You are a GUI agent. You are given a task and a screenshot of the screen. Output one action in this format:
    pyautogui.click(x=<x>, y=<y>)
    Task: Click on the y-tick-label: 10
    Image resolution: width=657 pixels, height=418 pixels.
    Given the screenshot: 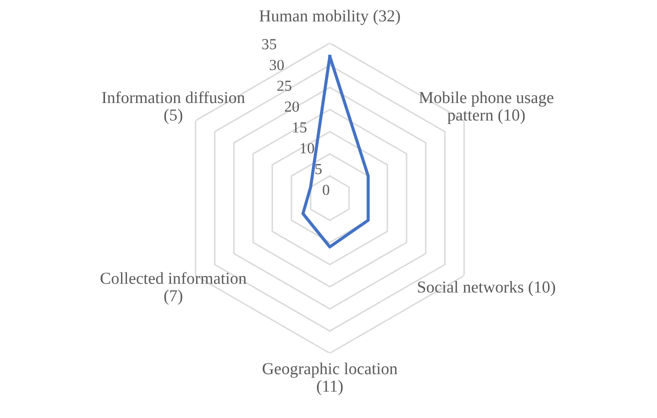 What is the action you would take?
    pyautogui.click(x=307, y=148)
    